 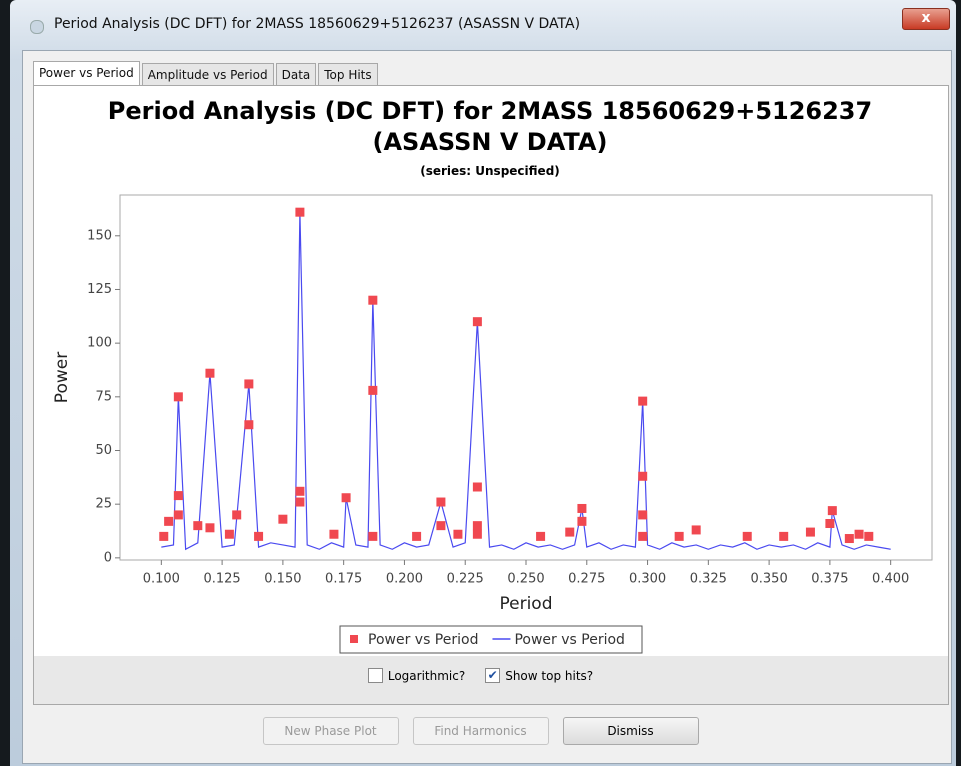 What do you see at coordinates (375, 675) in the screenshot?
I see `checkbox-box` at bounding box center [375, 675].